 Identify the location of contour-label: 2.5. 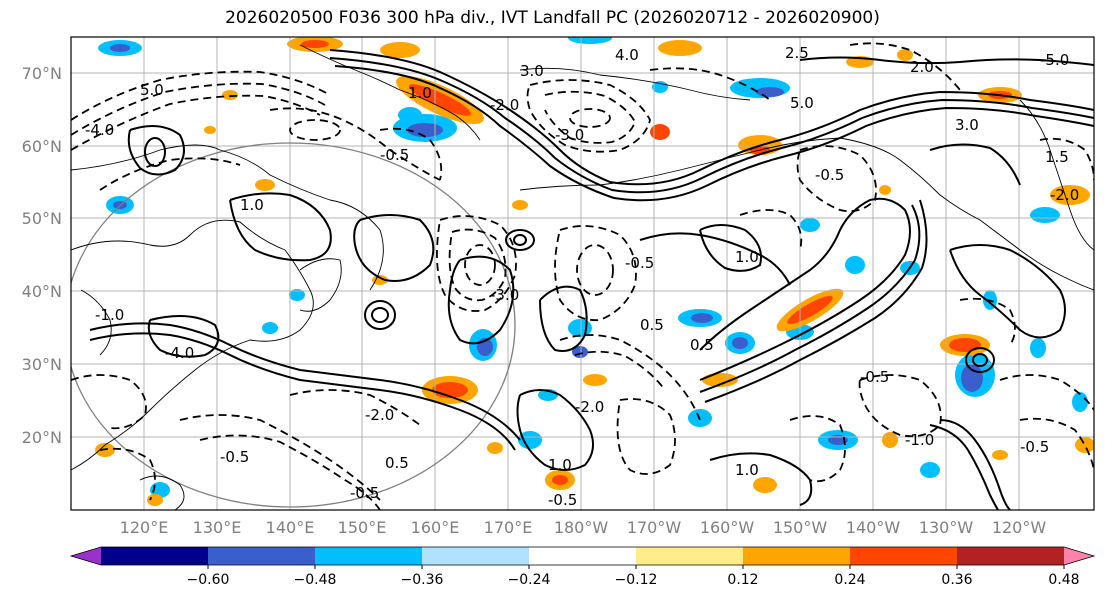
(797, 53).